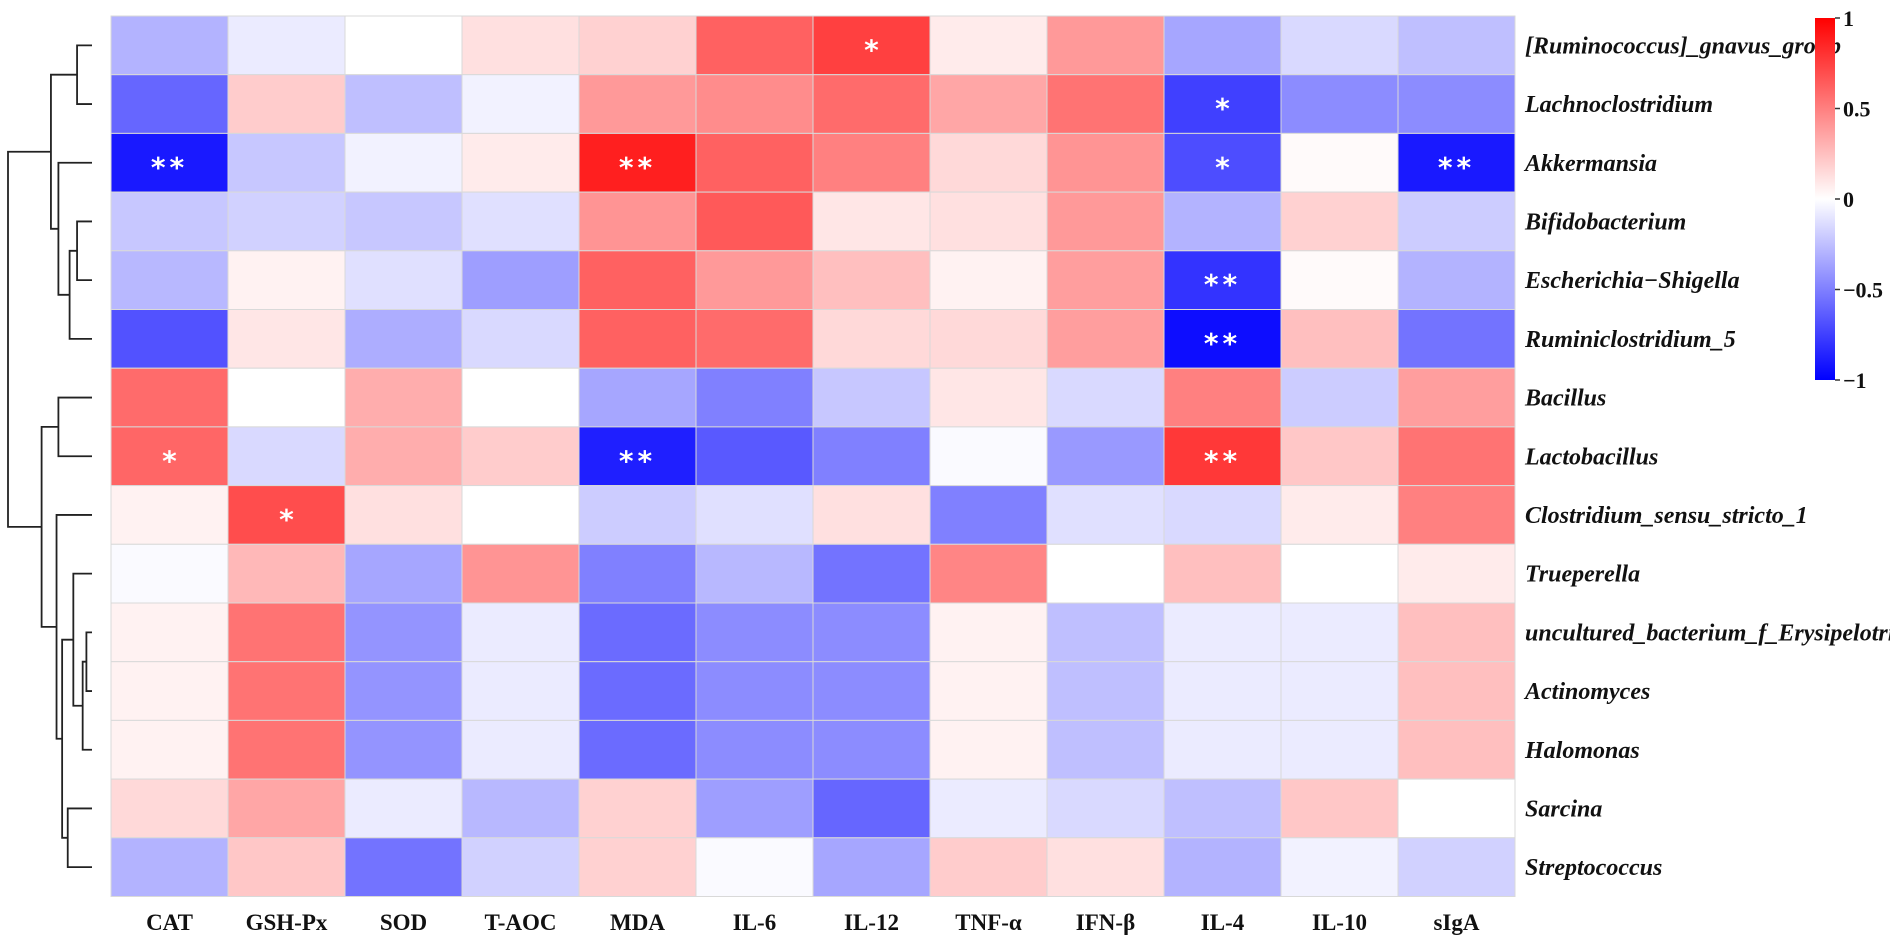 The image size is (1890, 941). What do you see at coordinates (1825, 199) in the screenshot?
I see `legend-color-bar` at bounding box center [1825, 199].